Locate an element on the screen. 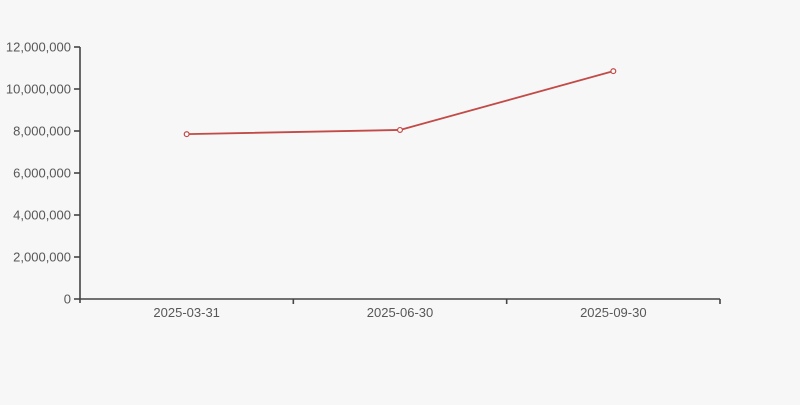  x-axis-tick-label: 2025-03-31 is located at coordinates (186, 312).